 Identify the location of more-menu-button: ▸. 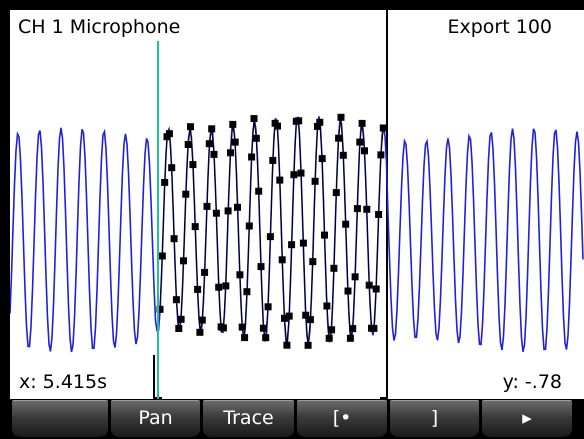
(527, 418).